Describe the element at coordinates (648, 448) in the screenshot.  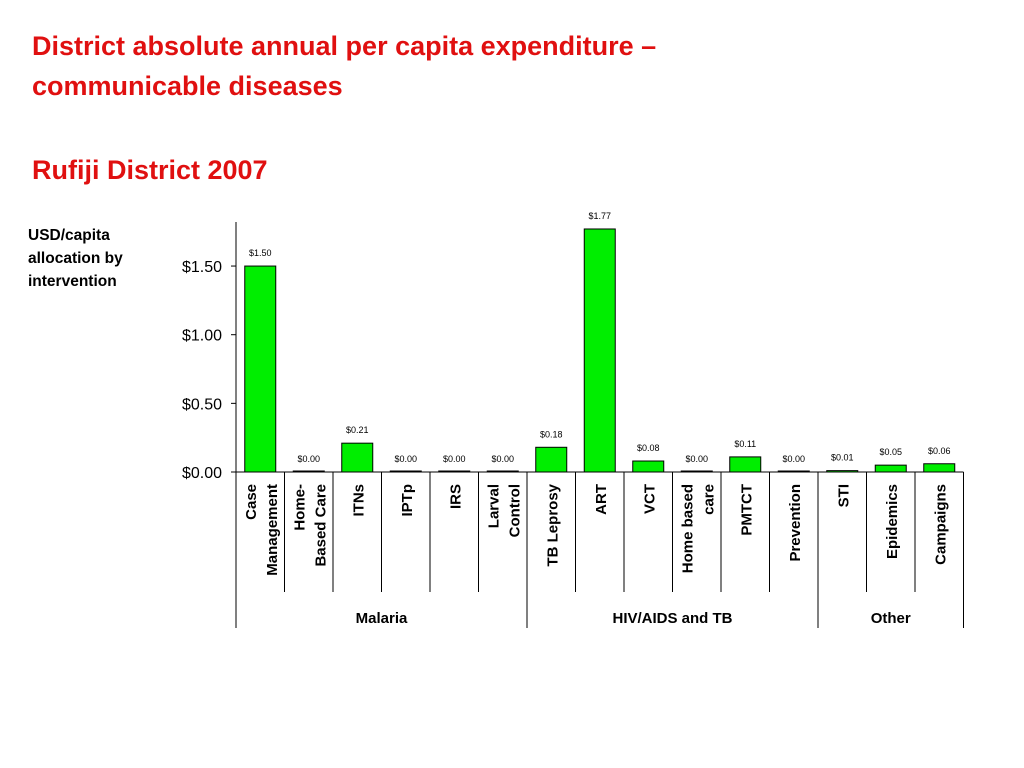
I see `data-label: $0.08` at that location.